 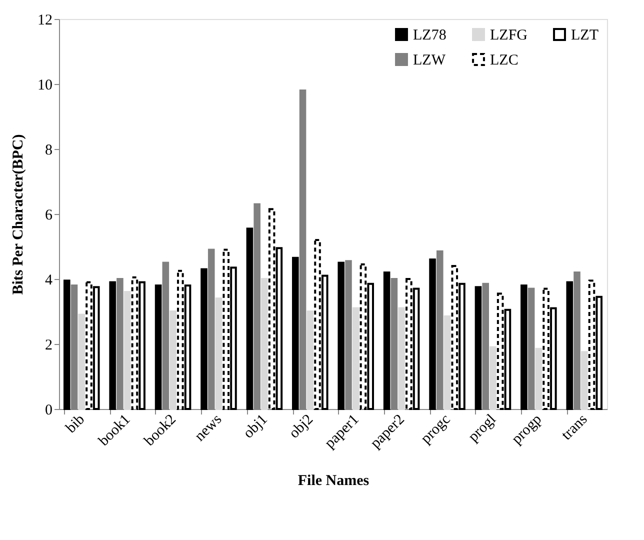 What do you see at coordinates (301, 427) in the screenshot?
I see `x-tick-label: obj2` at bounding box center [301, 427].